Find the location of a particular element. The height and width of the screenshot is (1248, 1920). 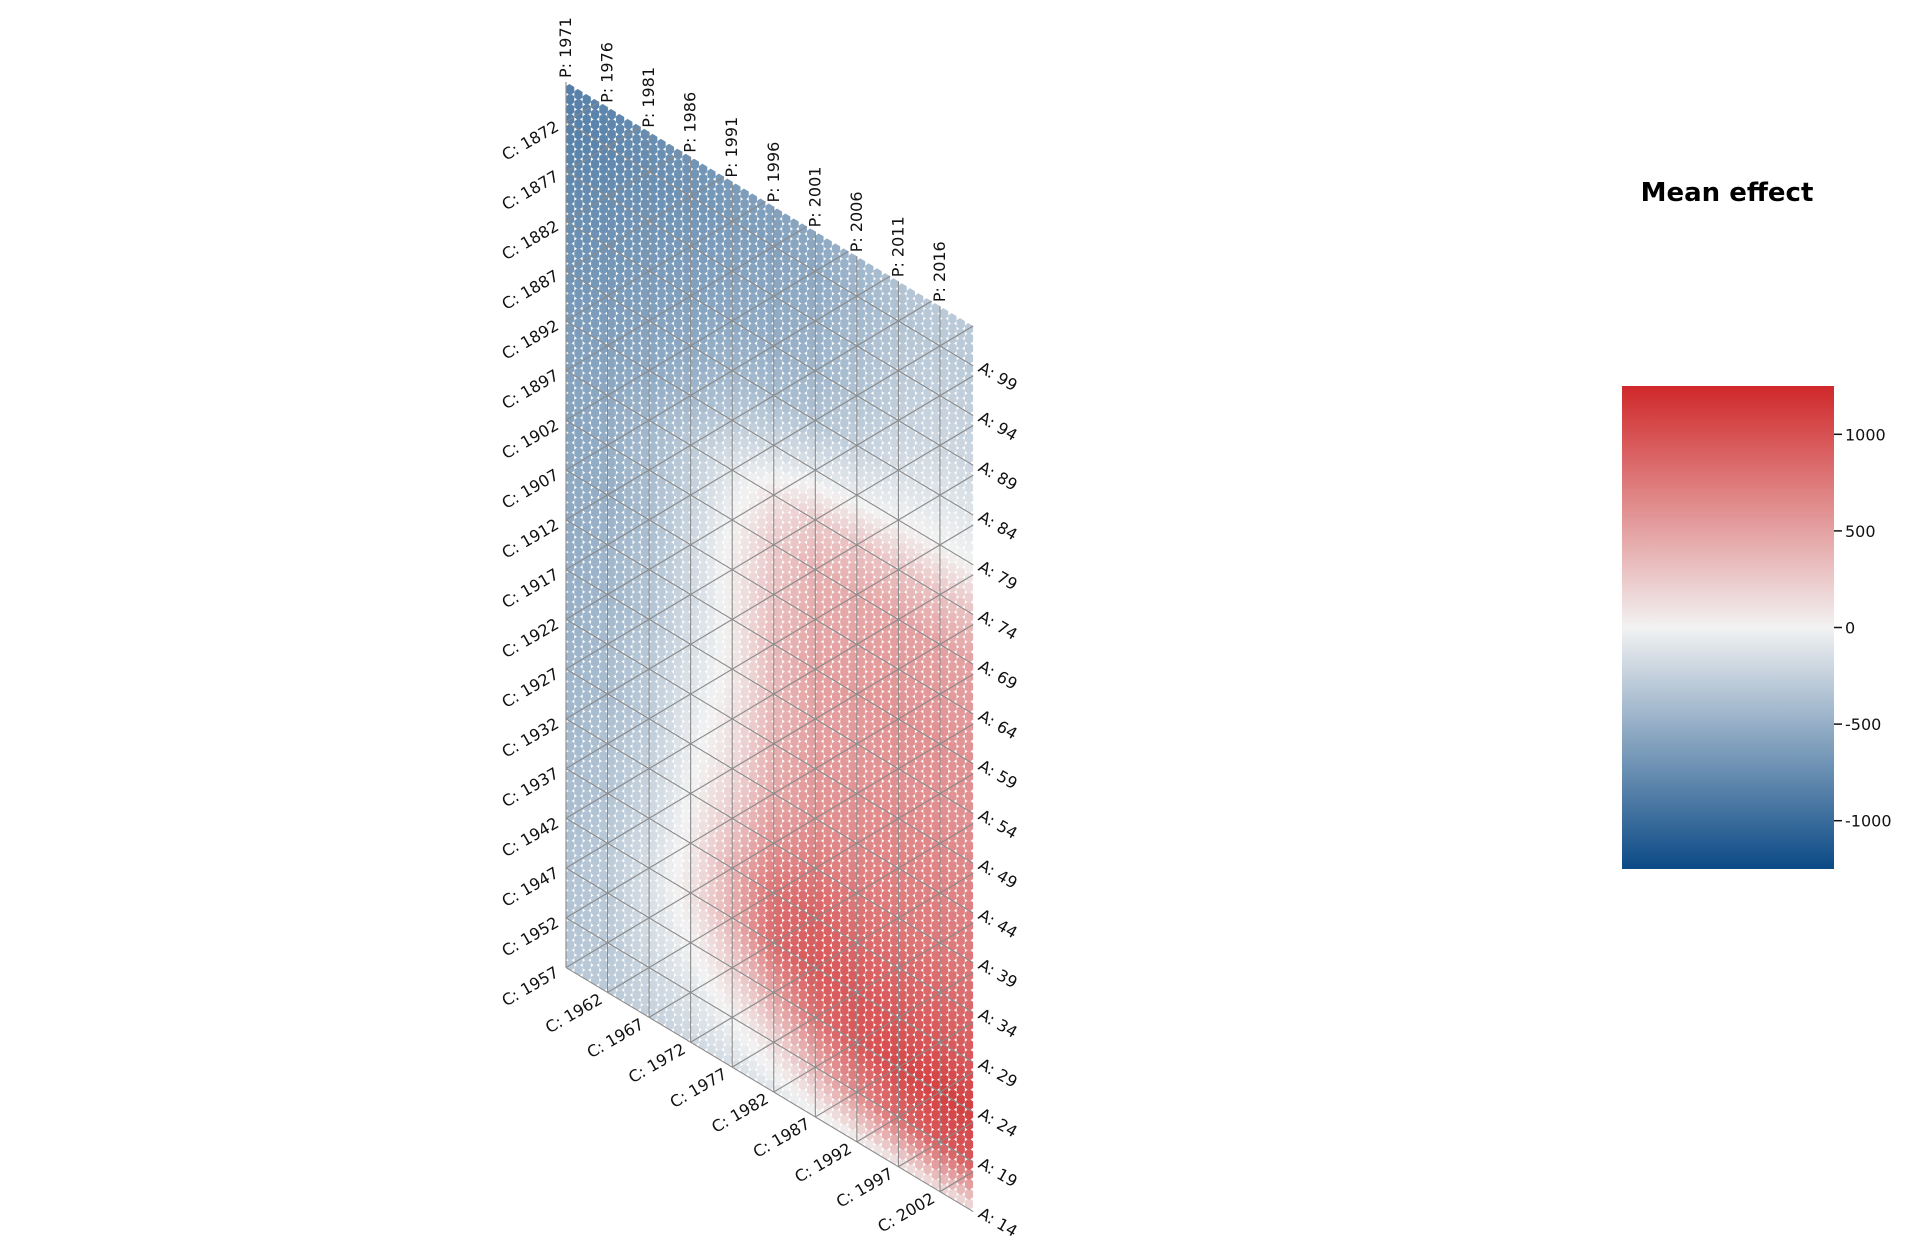

age-label: A: 79 is located at coordinates (997, 575).